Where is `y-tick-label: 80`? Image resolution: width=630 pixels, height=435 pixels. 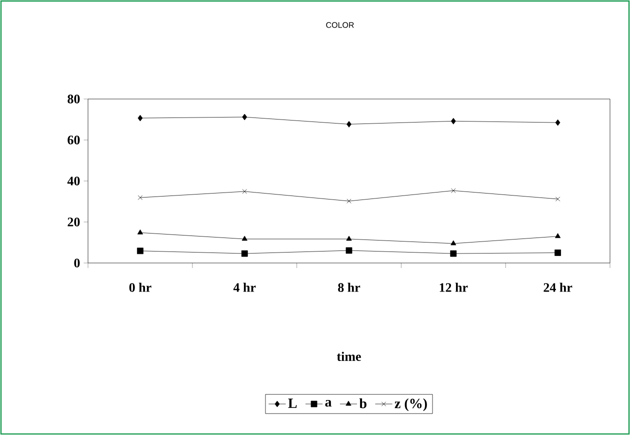
y-tick-label: 80 is located at coordinates (74, 99).